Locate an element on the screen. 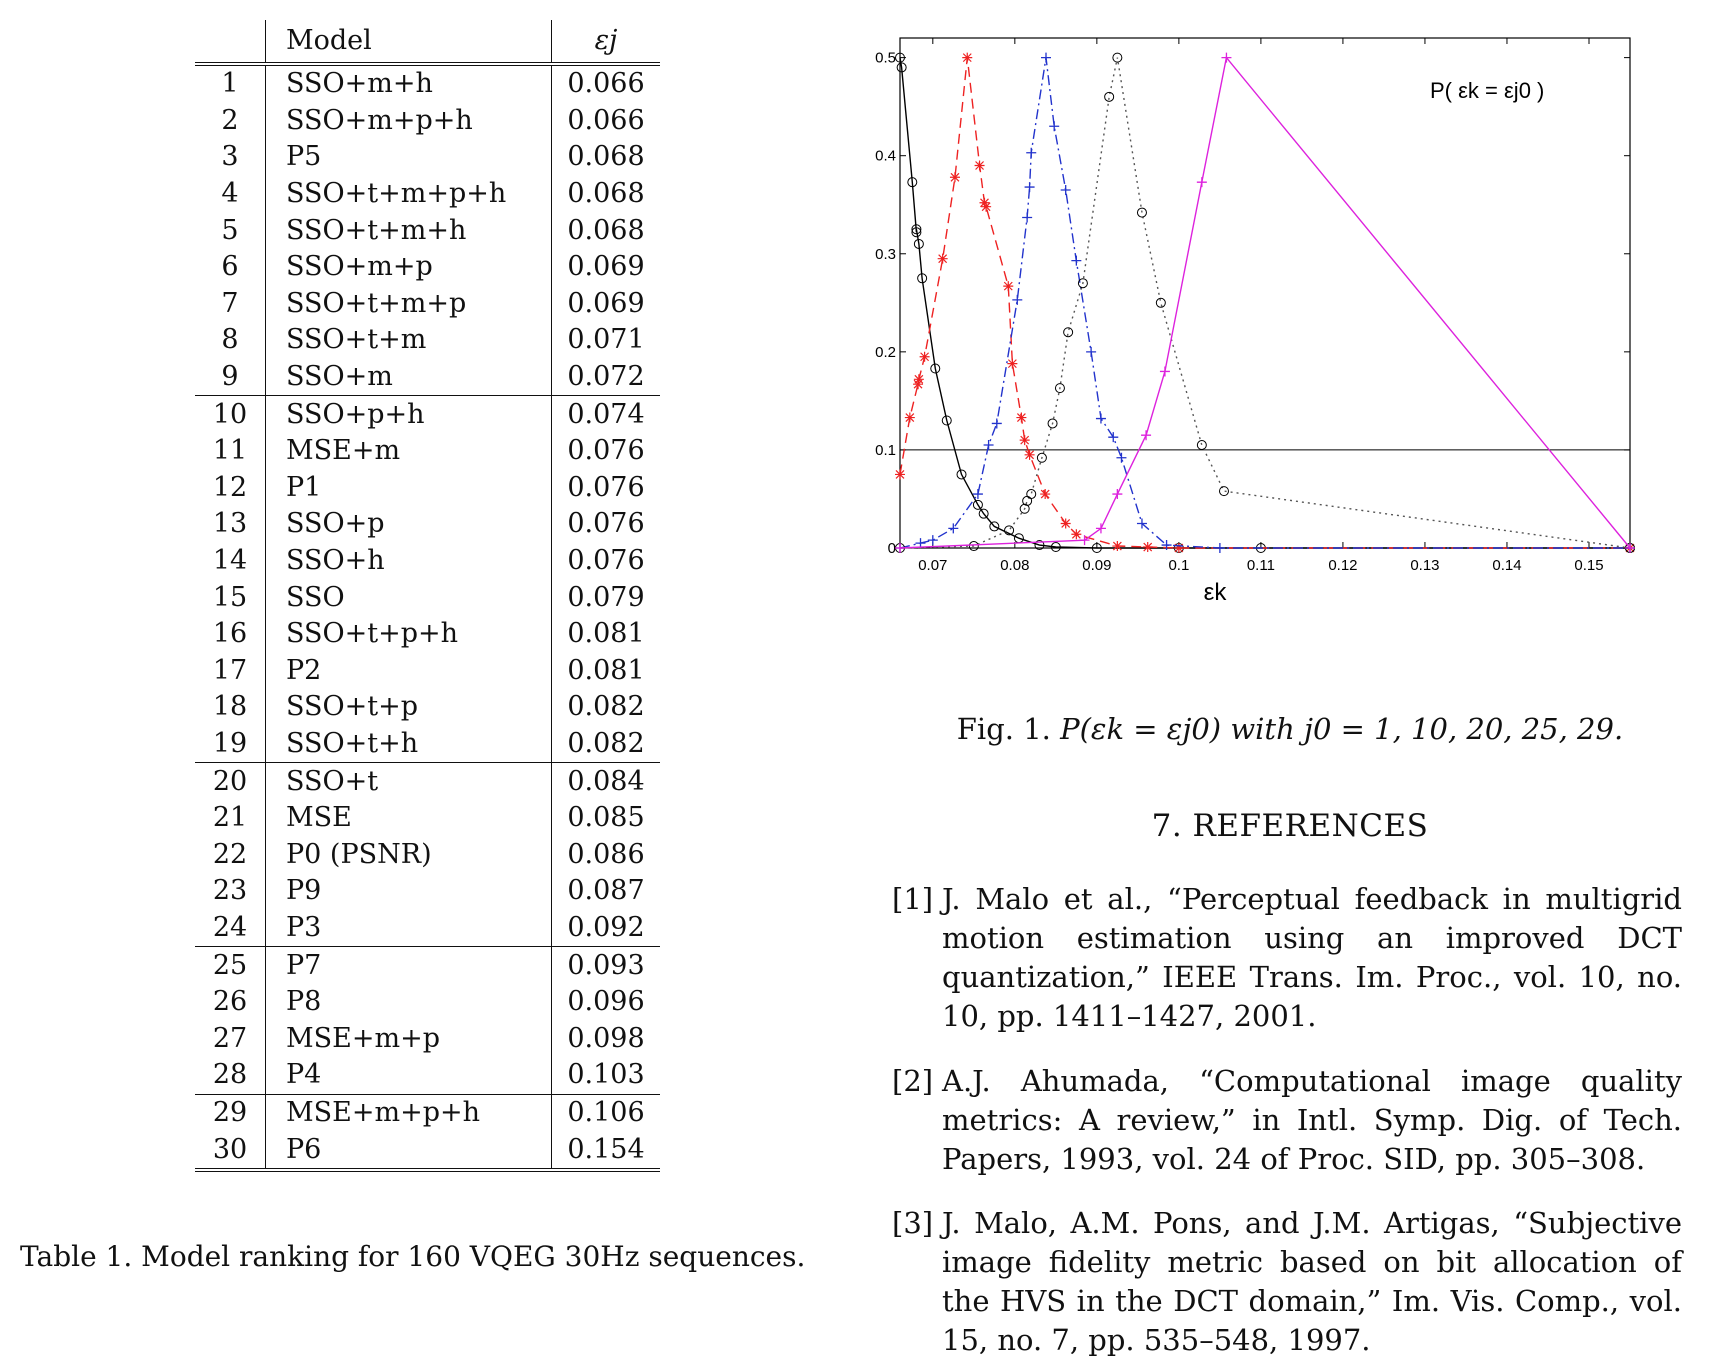  row-index: 20 is located at coordinates (230, 781).